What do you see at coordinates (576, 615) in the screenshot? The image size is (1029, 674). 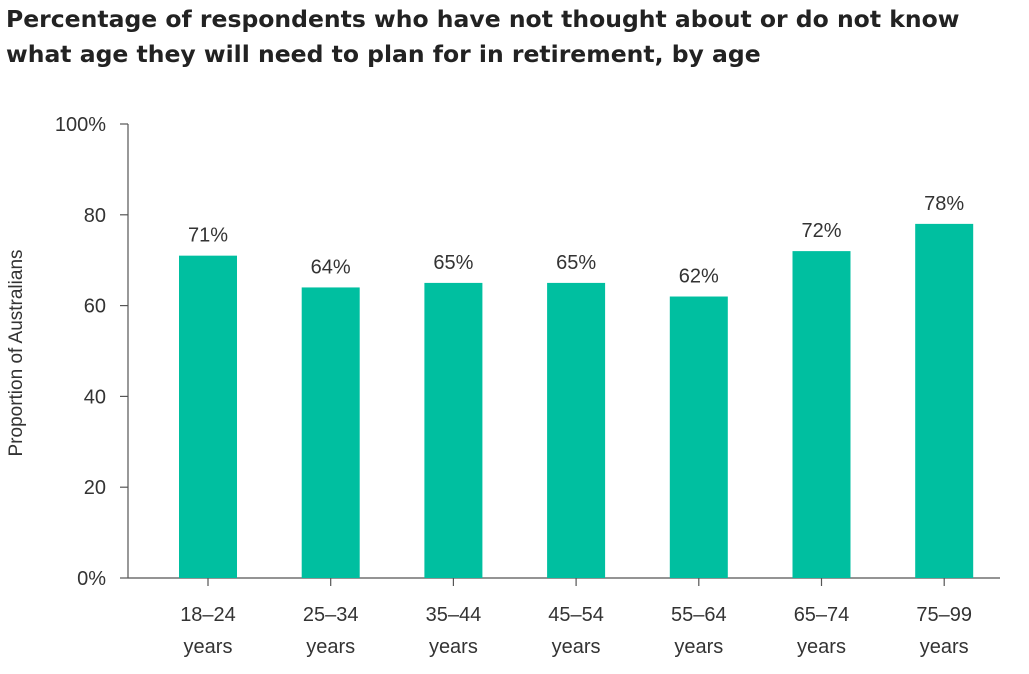 I see `x-tick-label: 45–54` at bounding box center [576, 615].